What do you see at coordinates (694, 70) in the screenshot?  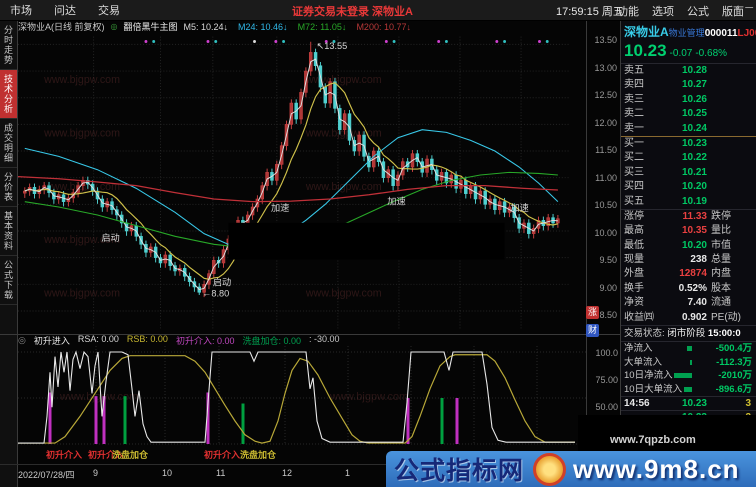 I see `row-value: 10.28` at bounding box center [694, 70].